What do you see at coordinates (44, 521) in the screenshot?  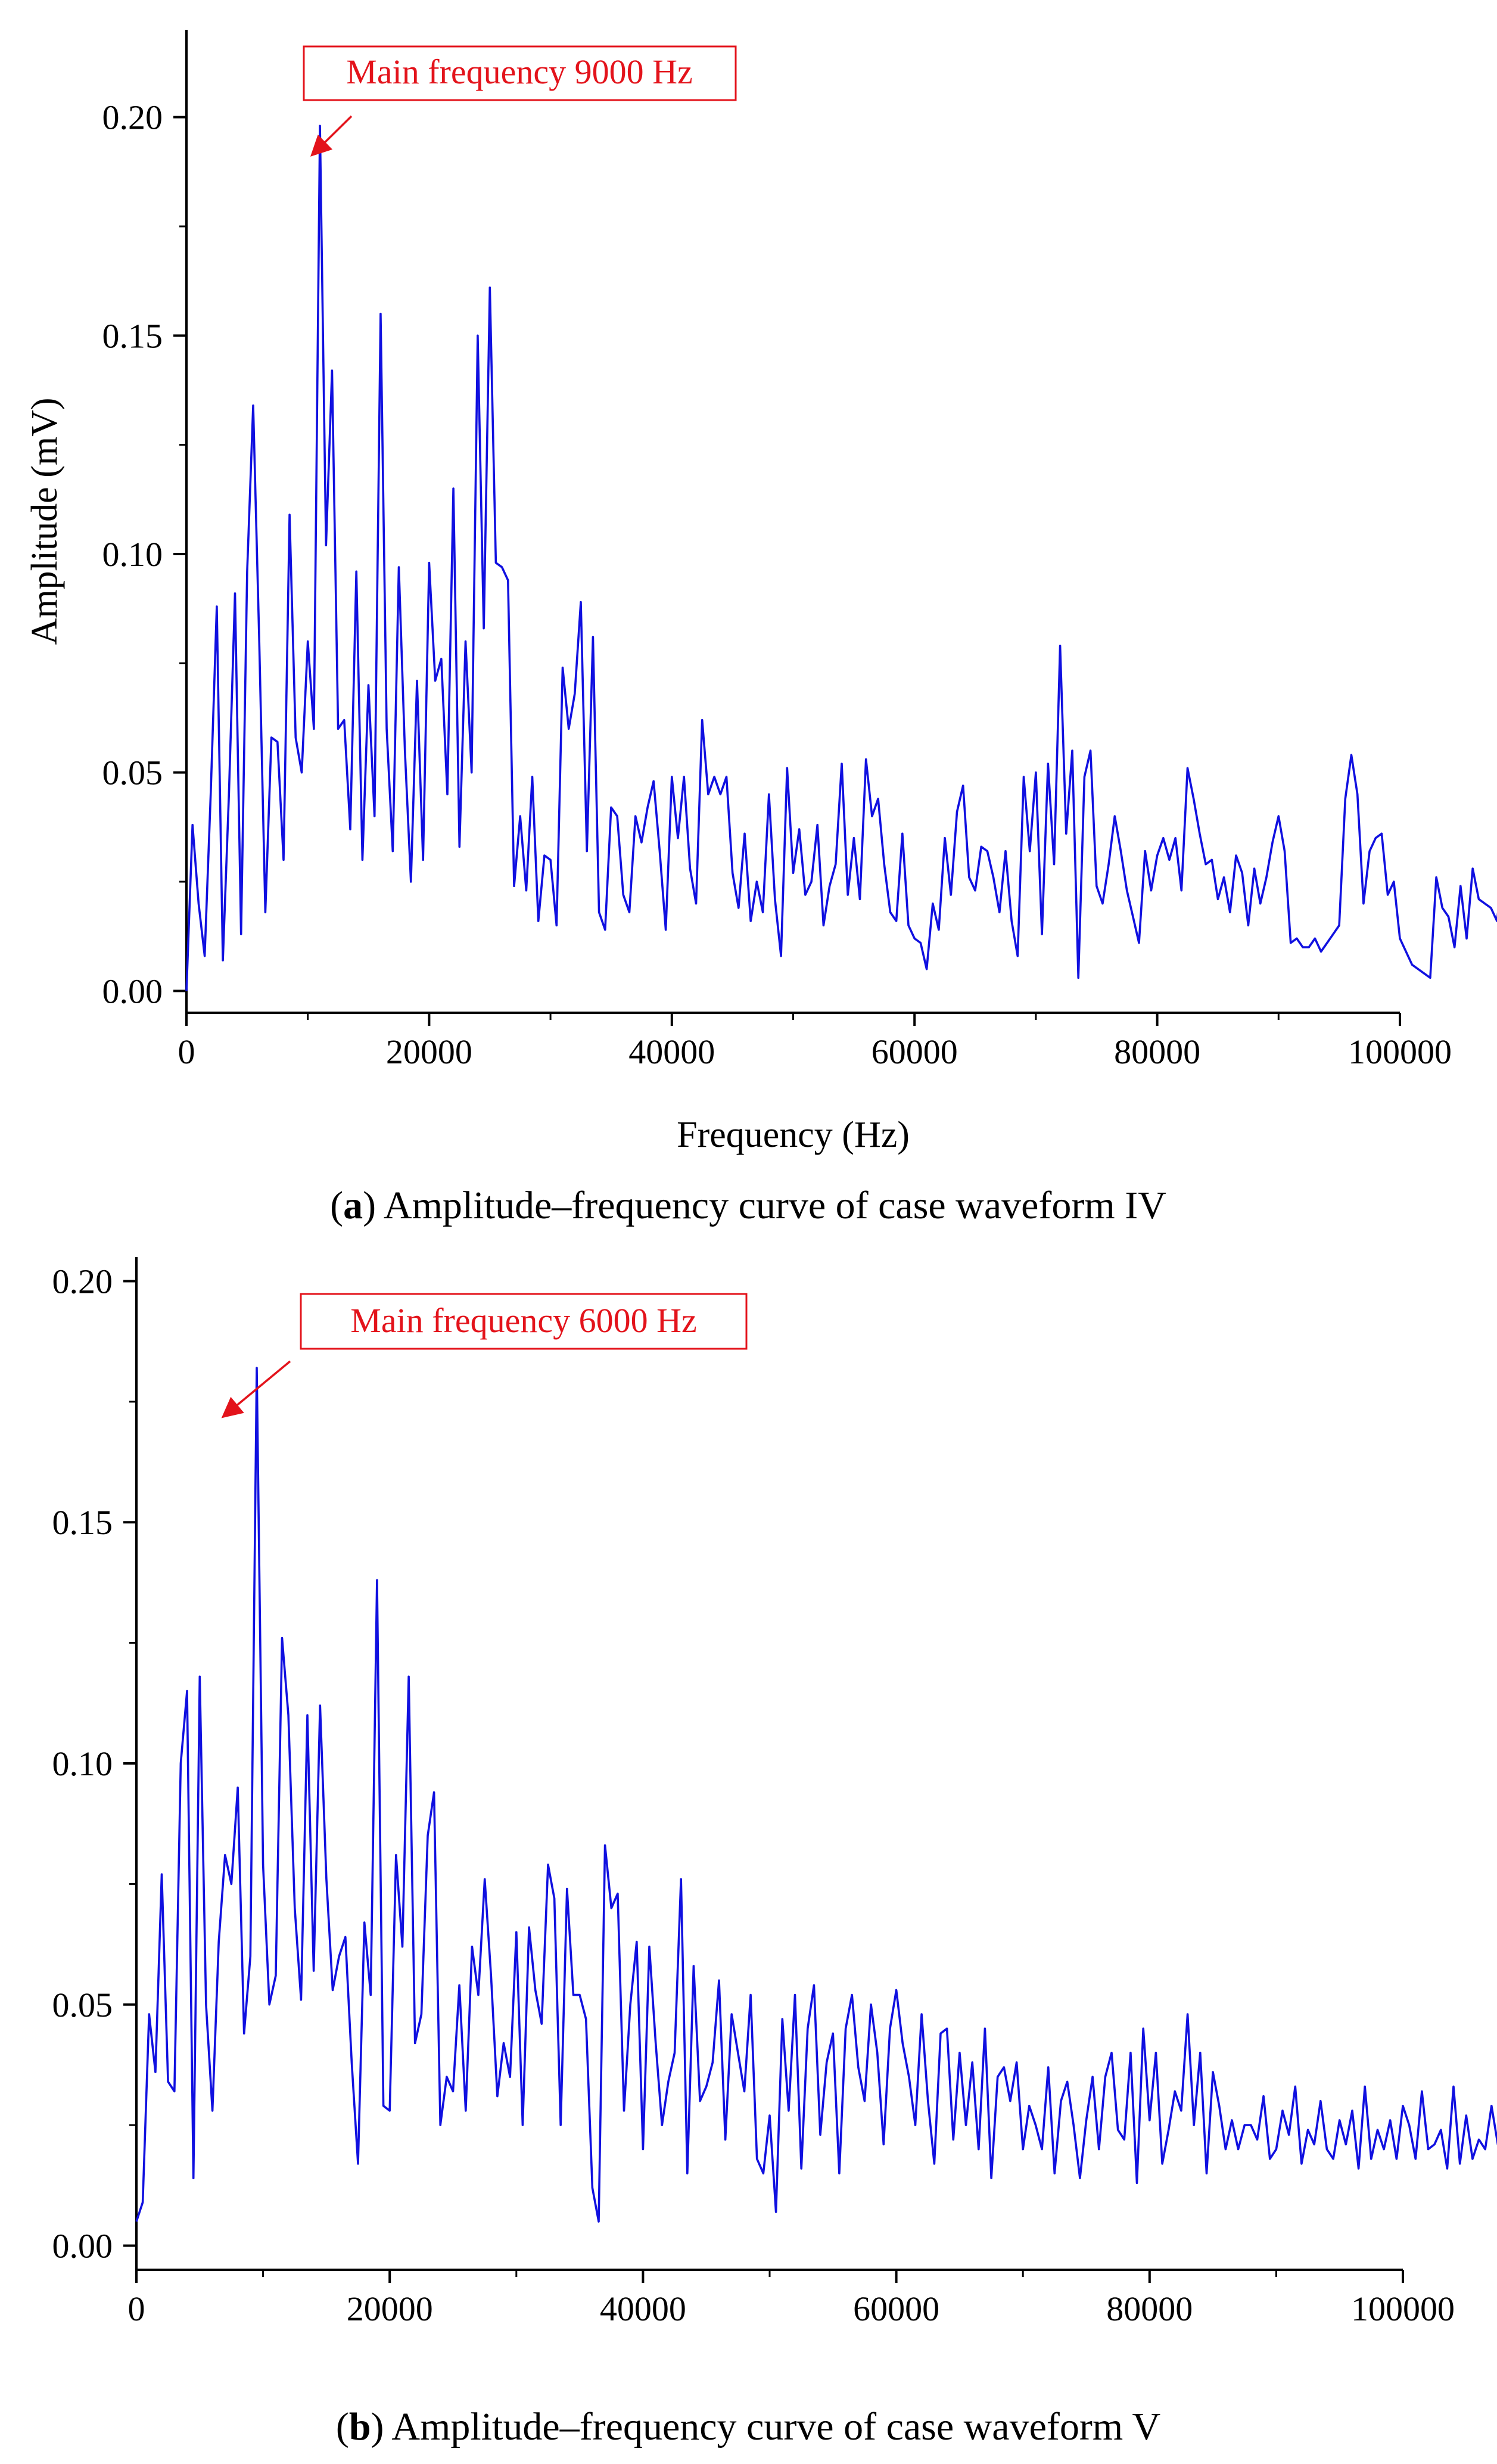 I see `y-axis-title: Amplitude (mV)` at bounding box center [44, 521].